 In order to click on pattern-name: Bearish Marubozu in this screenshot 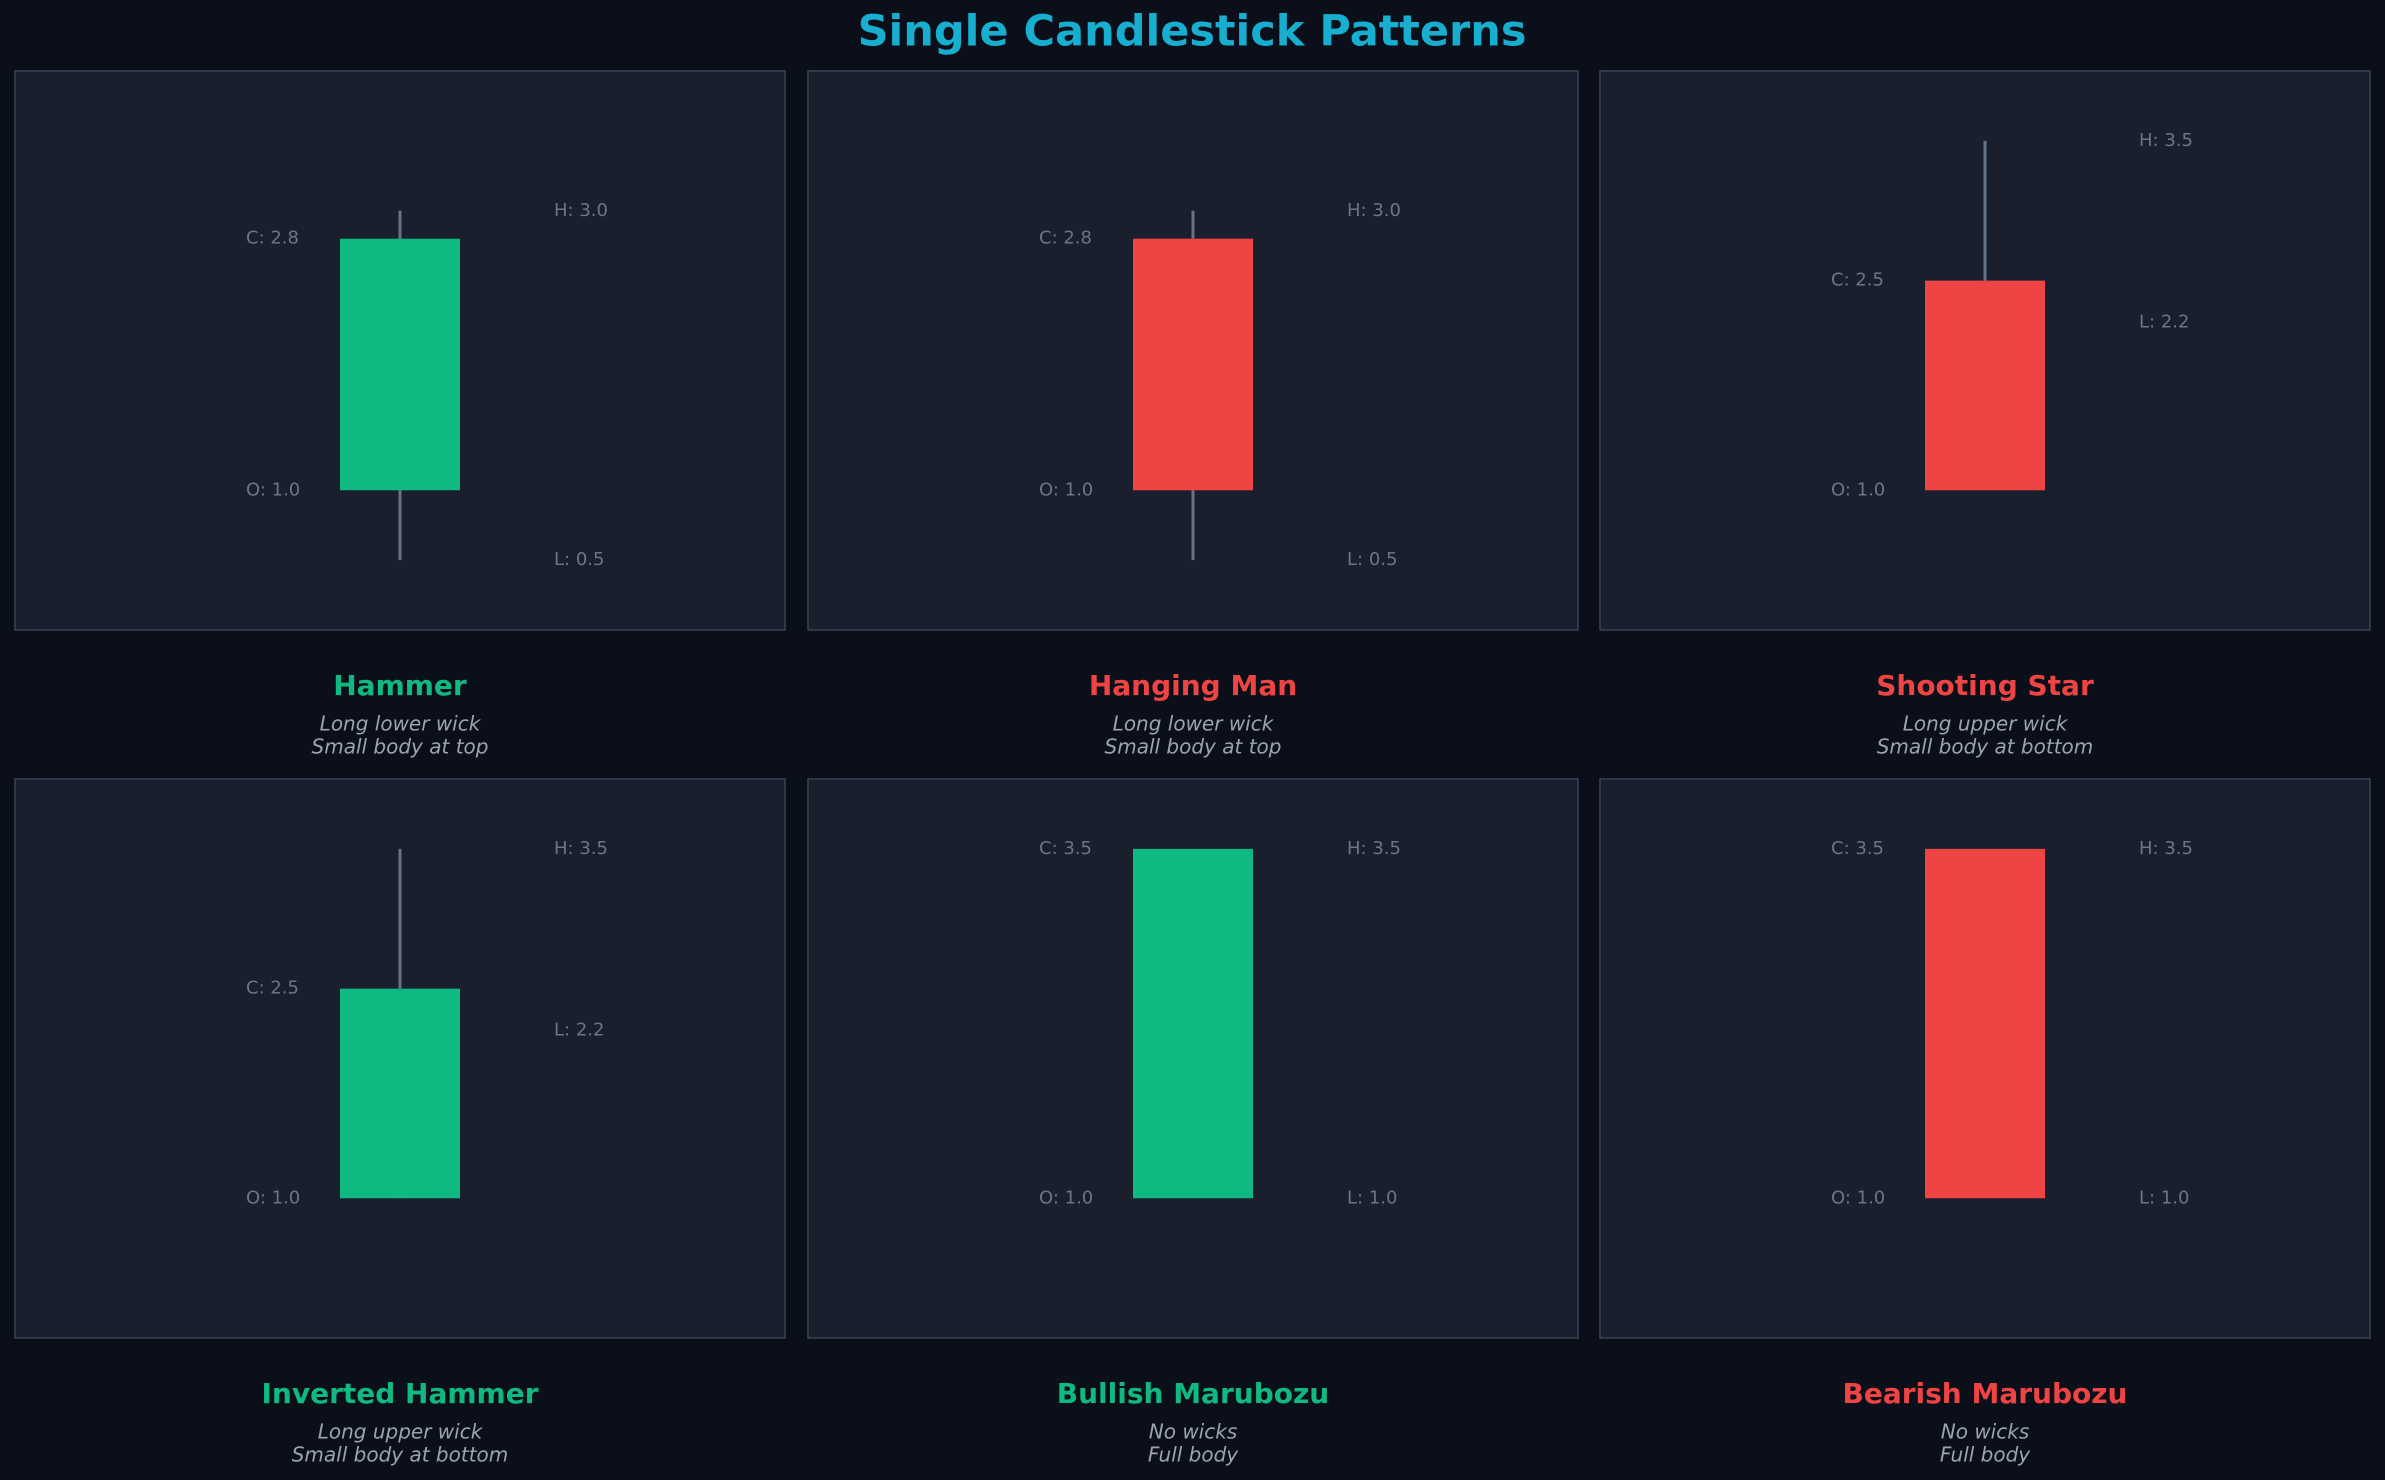, I will do `click(1985, 1393)`.